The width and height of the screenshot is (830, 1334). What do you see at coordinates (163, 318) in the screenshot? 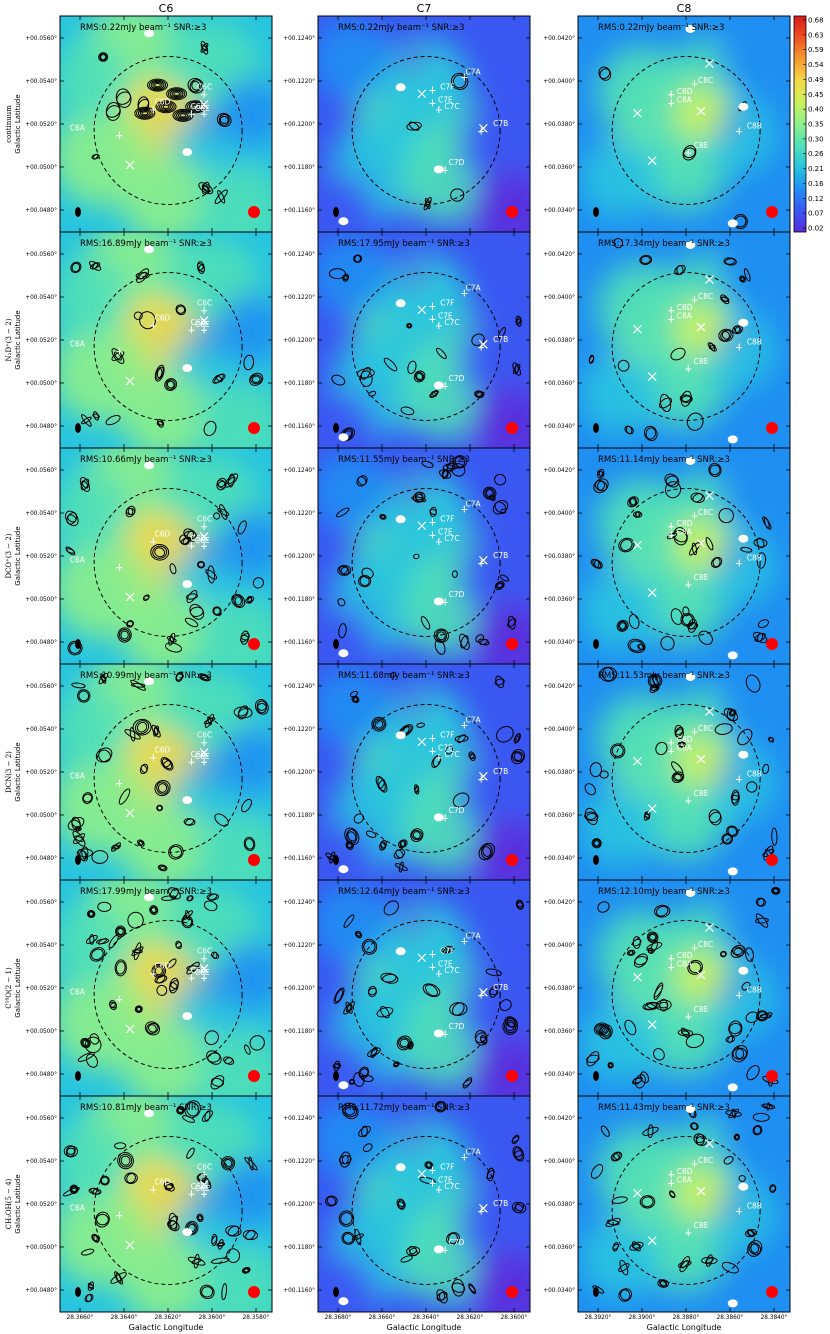
I see `core-label: C6D` at bounding box center [163, 318].